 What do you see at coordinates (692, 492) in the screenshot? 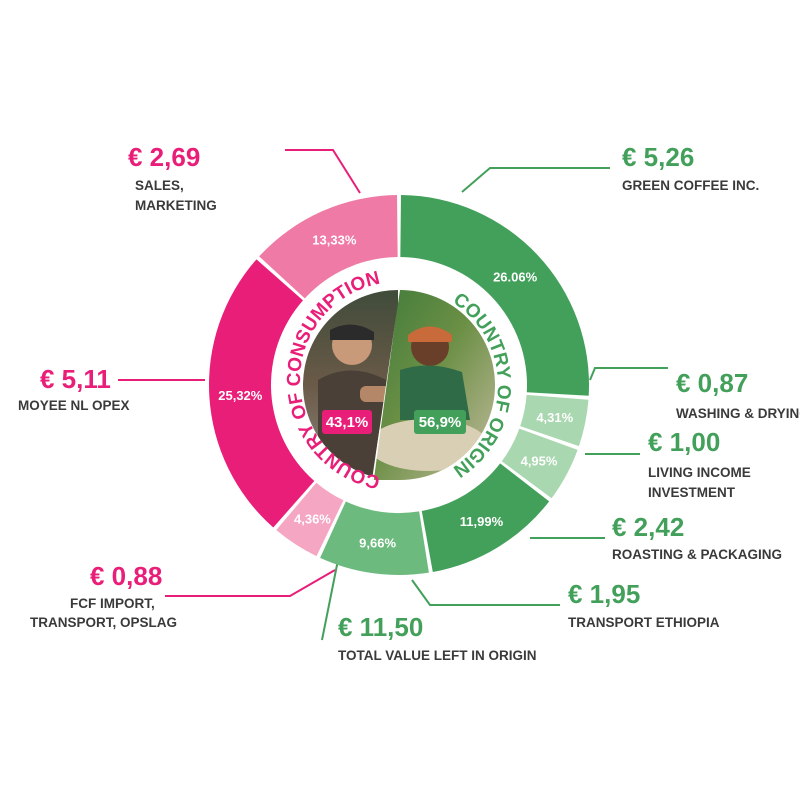
I see `living-income-label-line2: INVESTMENT` at bounding box center [692, 492].